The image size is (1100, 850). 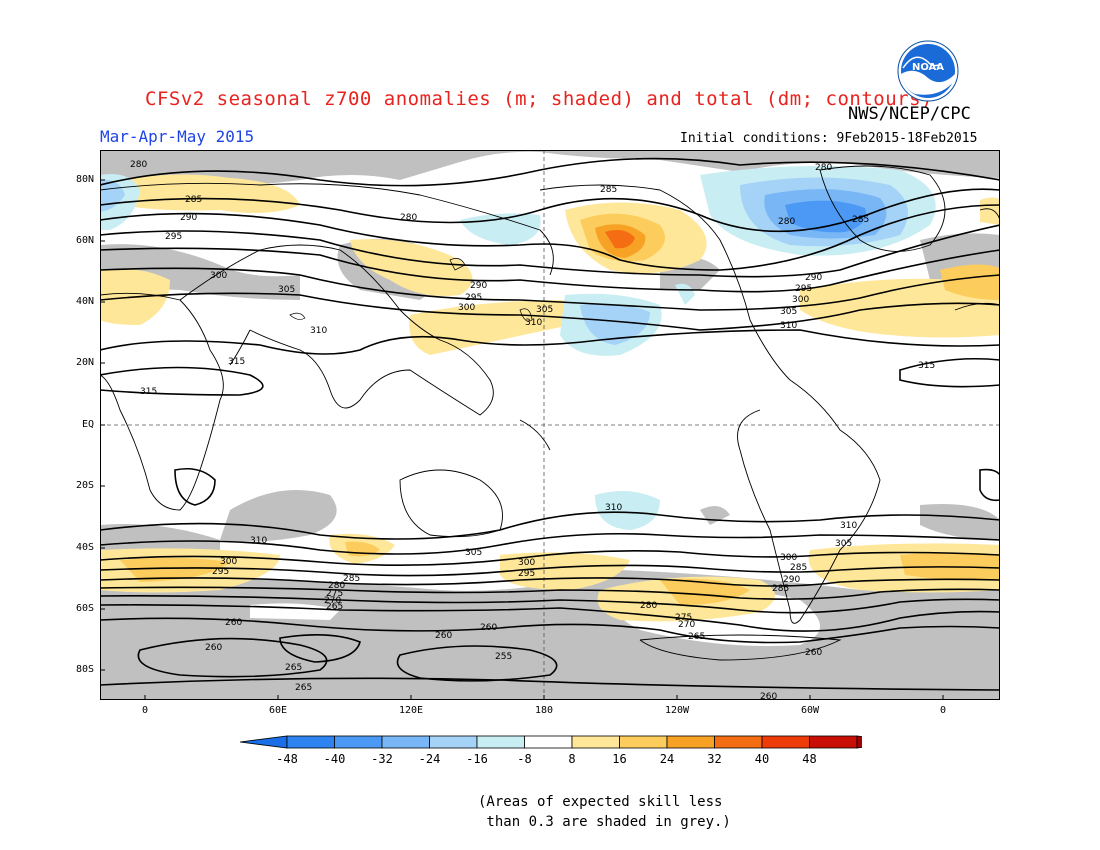 What do you see at coordinates (524, 759) in the screenshot?
I see `colorbar-tick-label: -8` at bounding box center [524, 759].